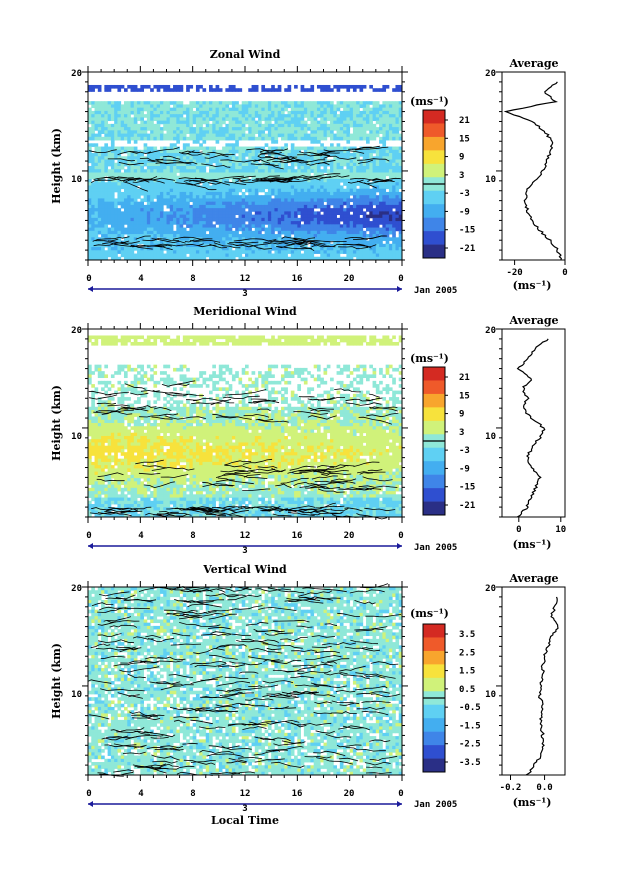 This screenshot has width=619, height=873. Describe the element at coordinates (532, 285) in the screenshot. I see `zonal-profile-xlabel: (ms⁻¹)` at that location.